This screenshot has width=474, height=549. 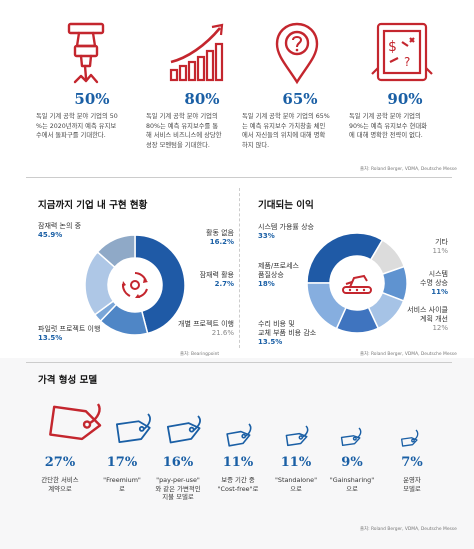 I want to click on benefit-section-title: 기대되는 이익, so click(x=286, y=205).